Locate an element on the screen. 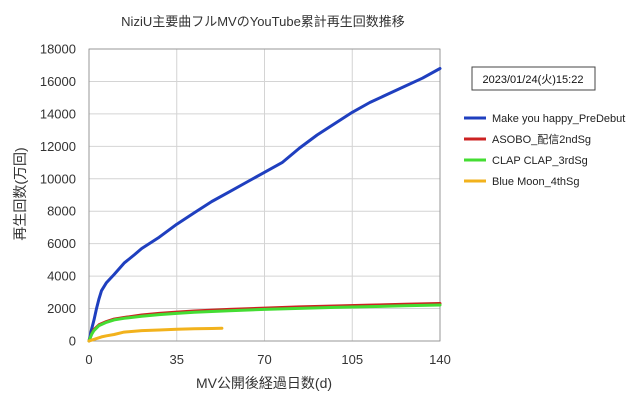  y-axis-label: 再生回数(万回) is located at coordinates (20, 193).